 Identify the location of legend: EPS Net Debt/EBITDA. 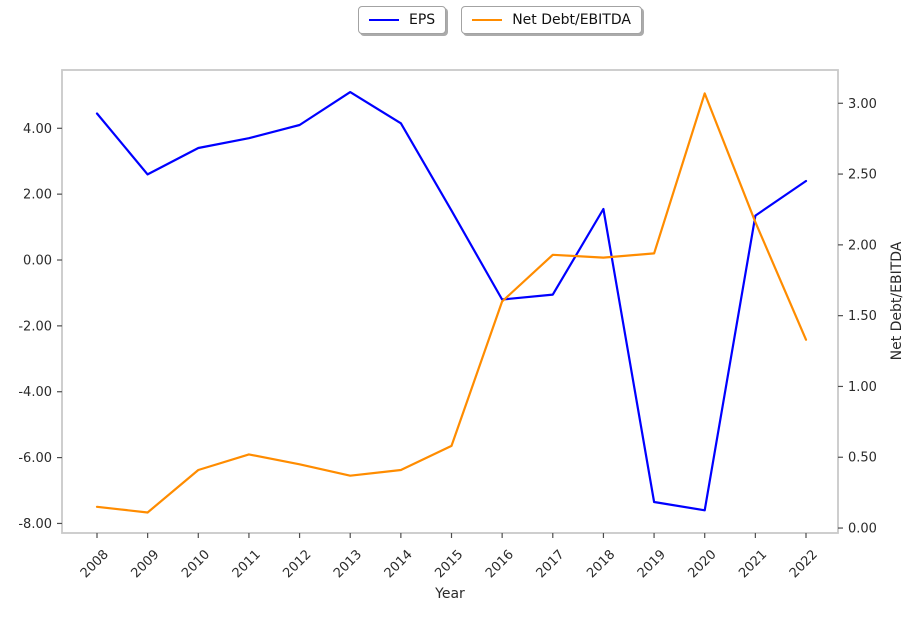
(479, 20).